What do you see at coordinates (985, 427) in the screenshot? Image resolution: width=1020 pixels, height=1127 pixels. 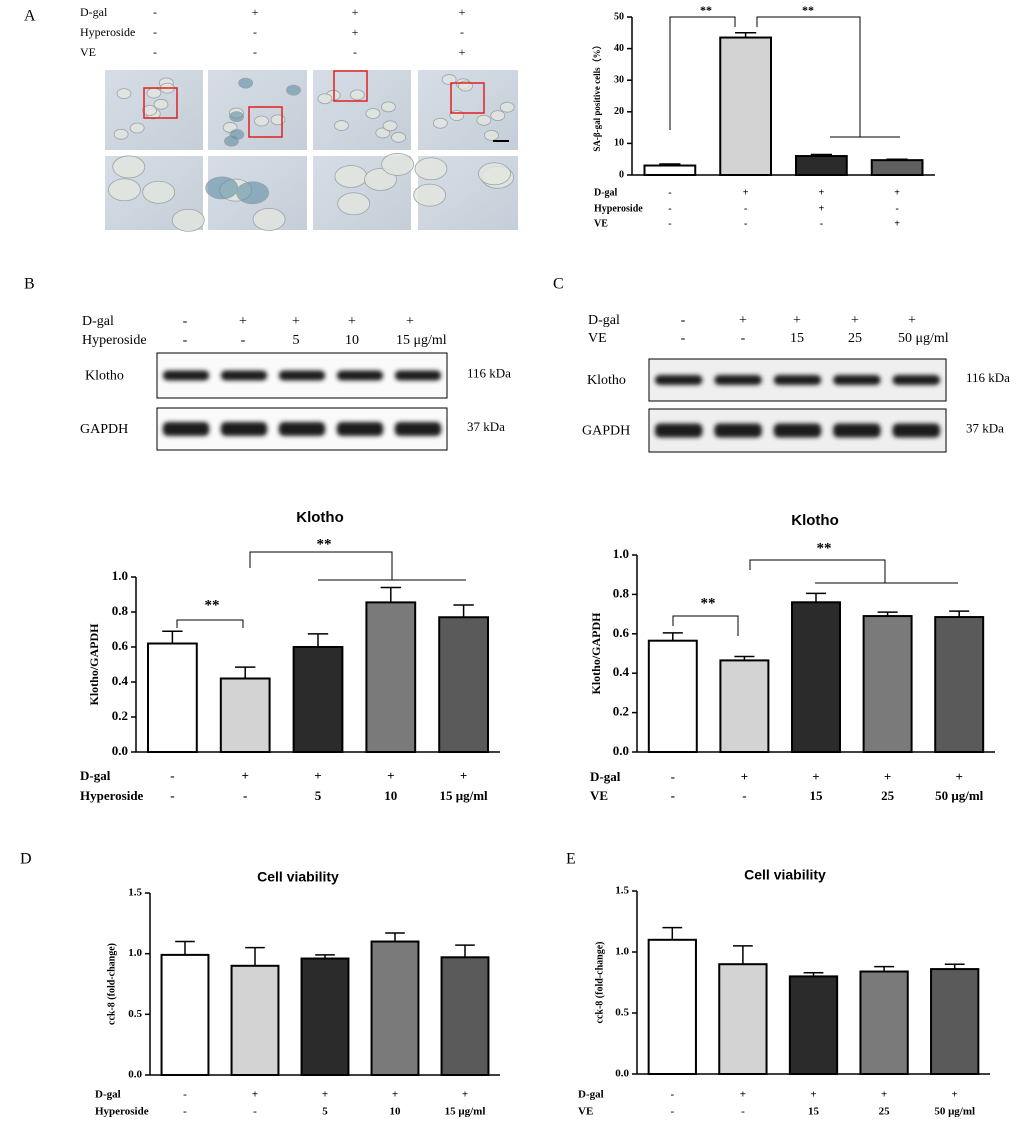 I see `band-size: 37 kDa` at bounding box center [985, 427].